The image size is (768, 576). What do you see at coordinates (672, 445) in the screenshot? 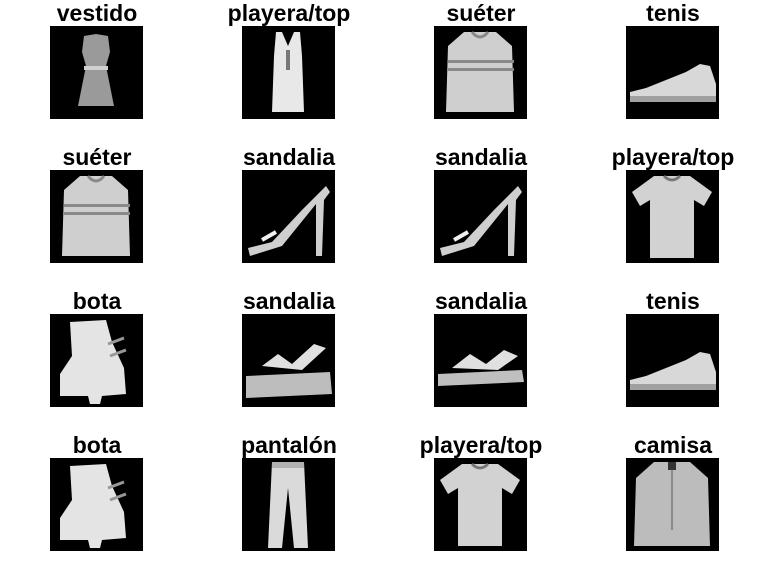
I see `cell-label: camisa` at bounding box center [672, 445].